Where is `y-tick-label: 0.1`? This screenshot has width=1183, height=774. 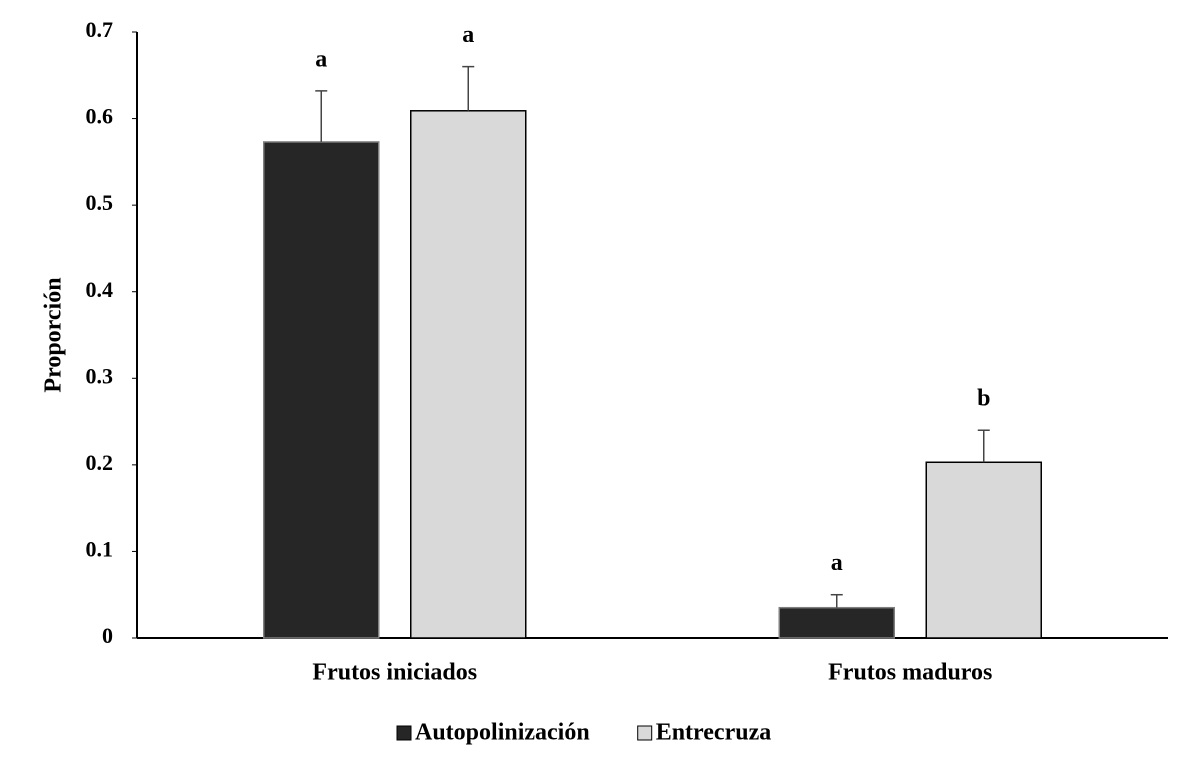
y-tick-label: 0.1 is located at coordinates (100, 548).